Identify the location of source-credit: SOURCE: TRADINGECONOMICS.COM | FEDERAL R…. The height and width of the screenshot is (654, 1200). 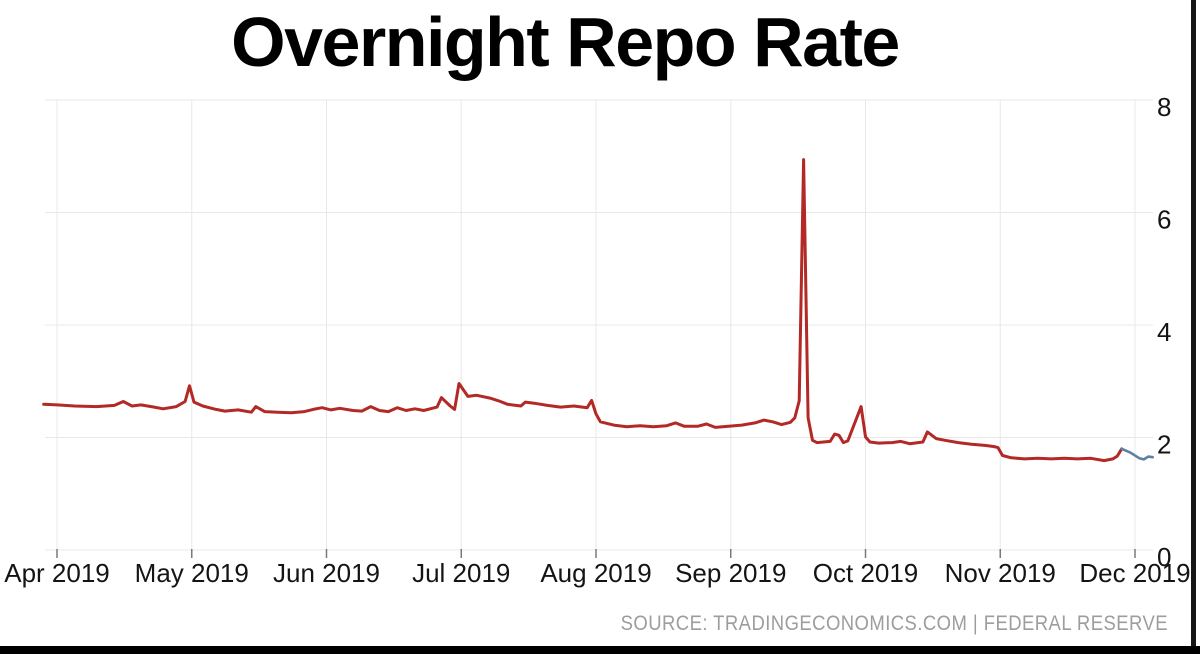
(894, 623).